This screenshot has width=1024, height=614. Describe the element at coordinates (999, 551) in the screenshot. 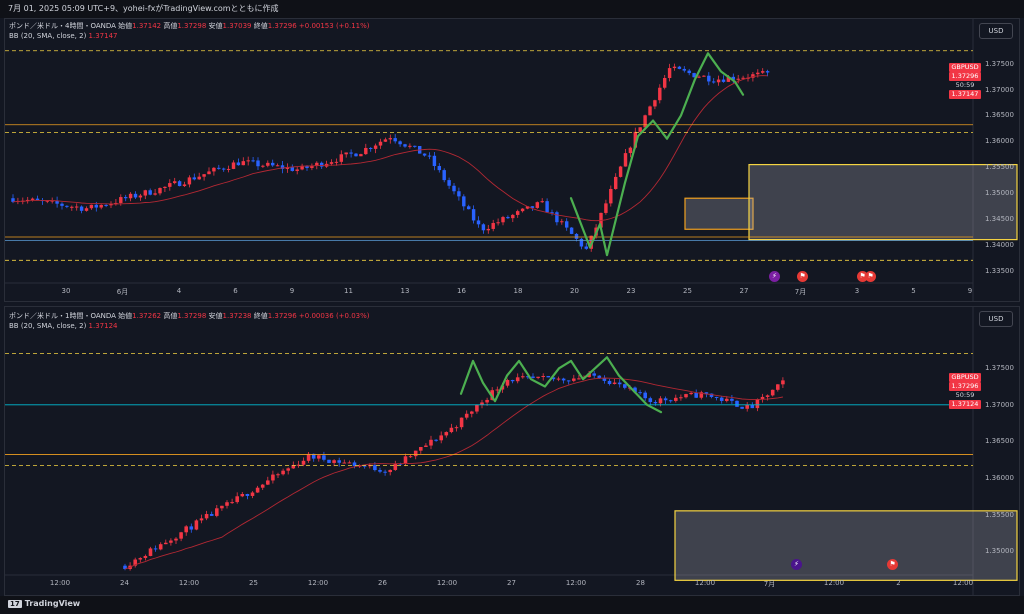

I see `price-tick-label: 1.35000` at that location.